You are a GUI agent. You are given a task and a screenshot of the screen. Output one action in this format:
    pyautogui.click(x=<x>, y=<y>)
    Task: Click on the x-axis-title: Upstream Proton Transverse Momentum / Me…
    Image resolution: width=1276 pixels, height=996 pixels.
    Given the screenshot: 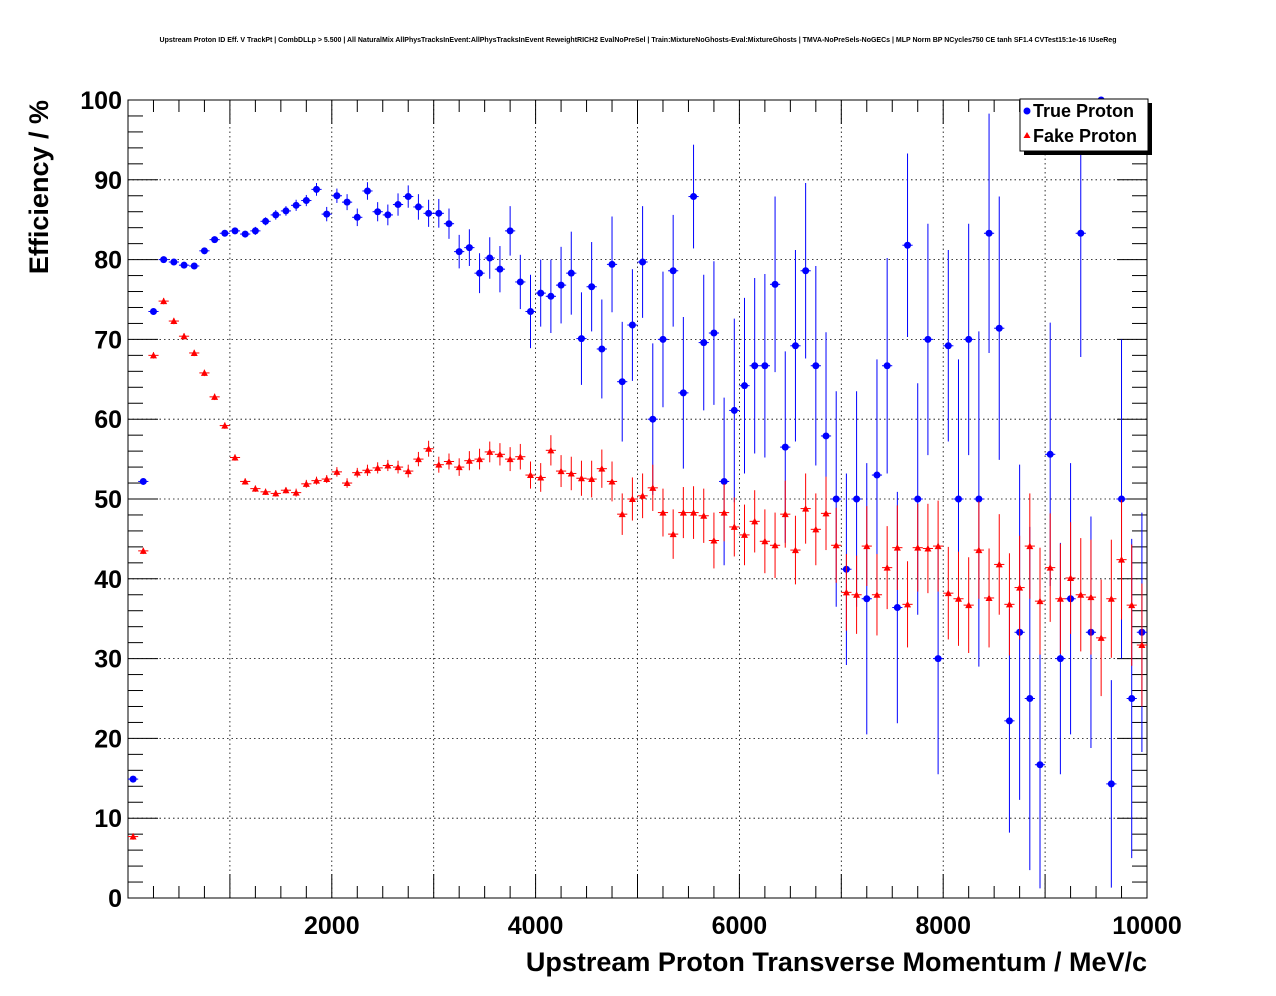 What is the action you would take?
    pyautogui.click(x=836, y=962)
    